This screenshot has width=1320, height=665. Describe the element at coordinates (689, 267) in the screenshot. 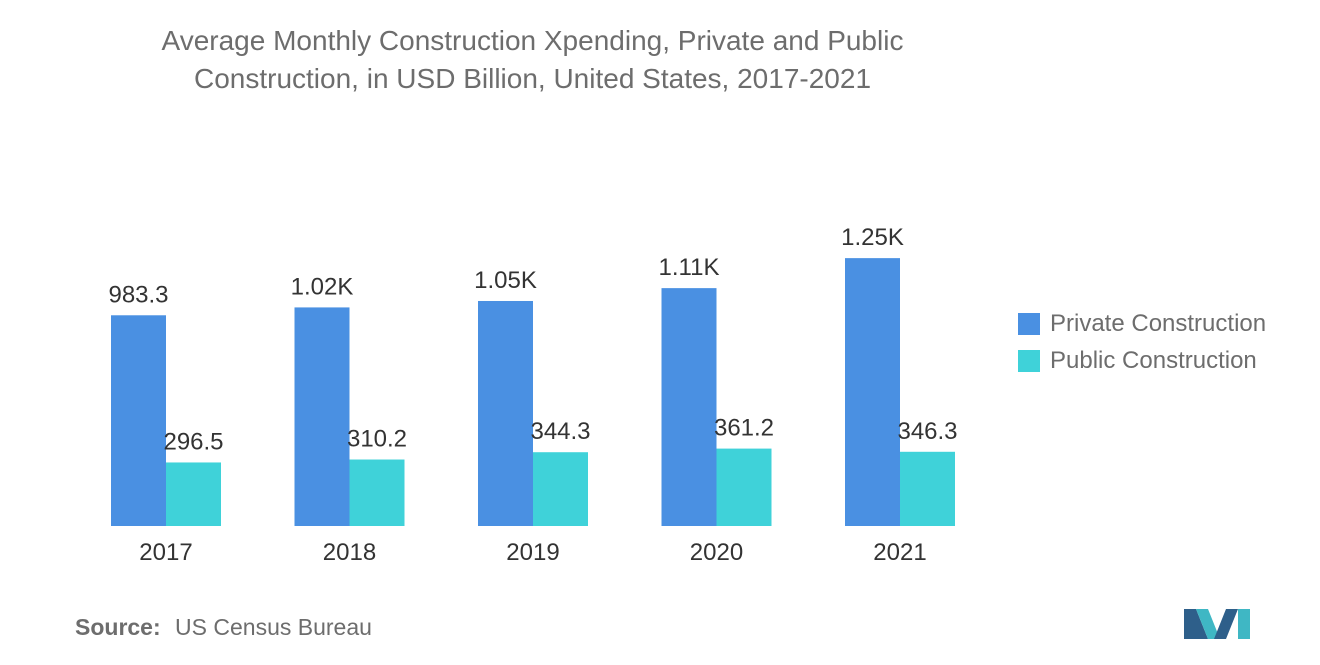

I see `data-label-private-construction-2020: 1.11K` at that location.